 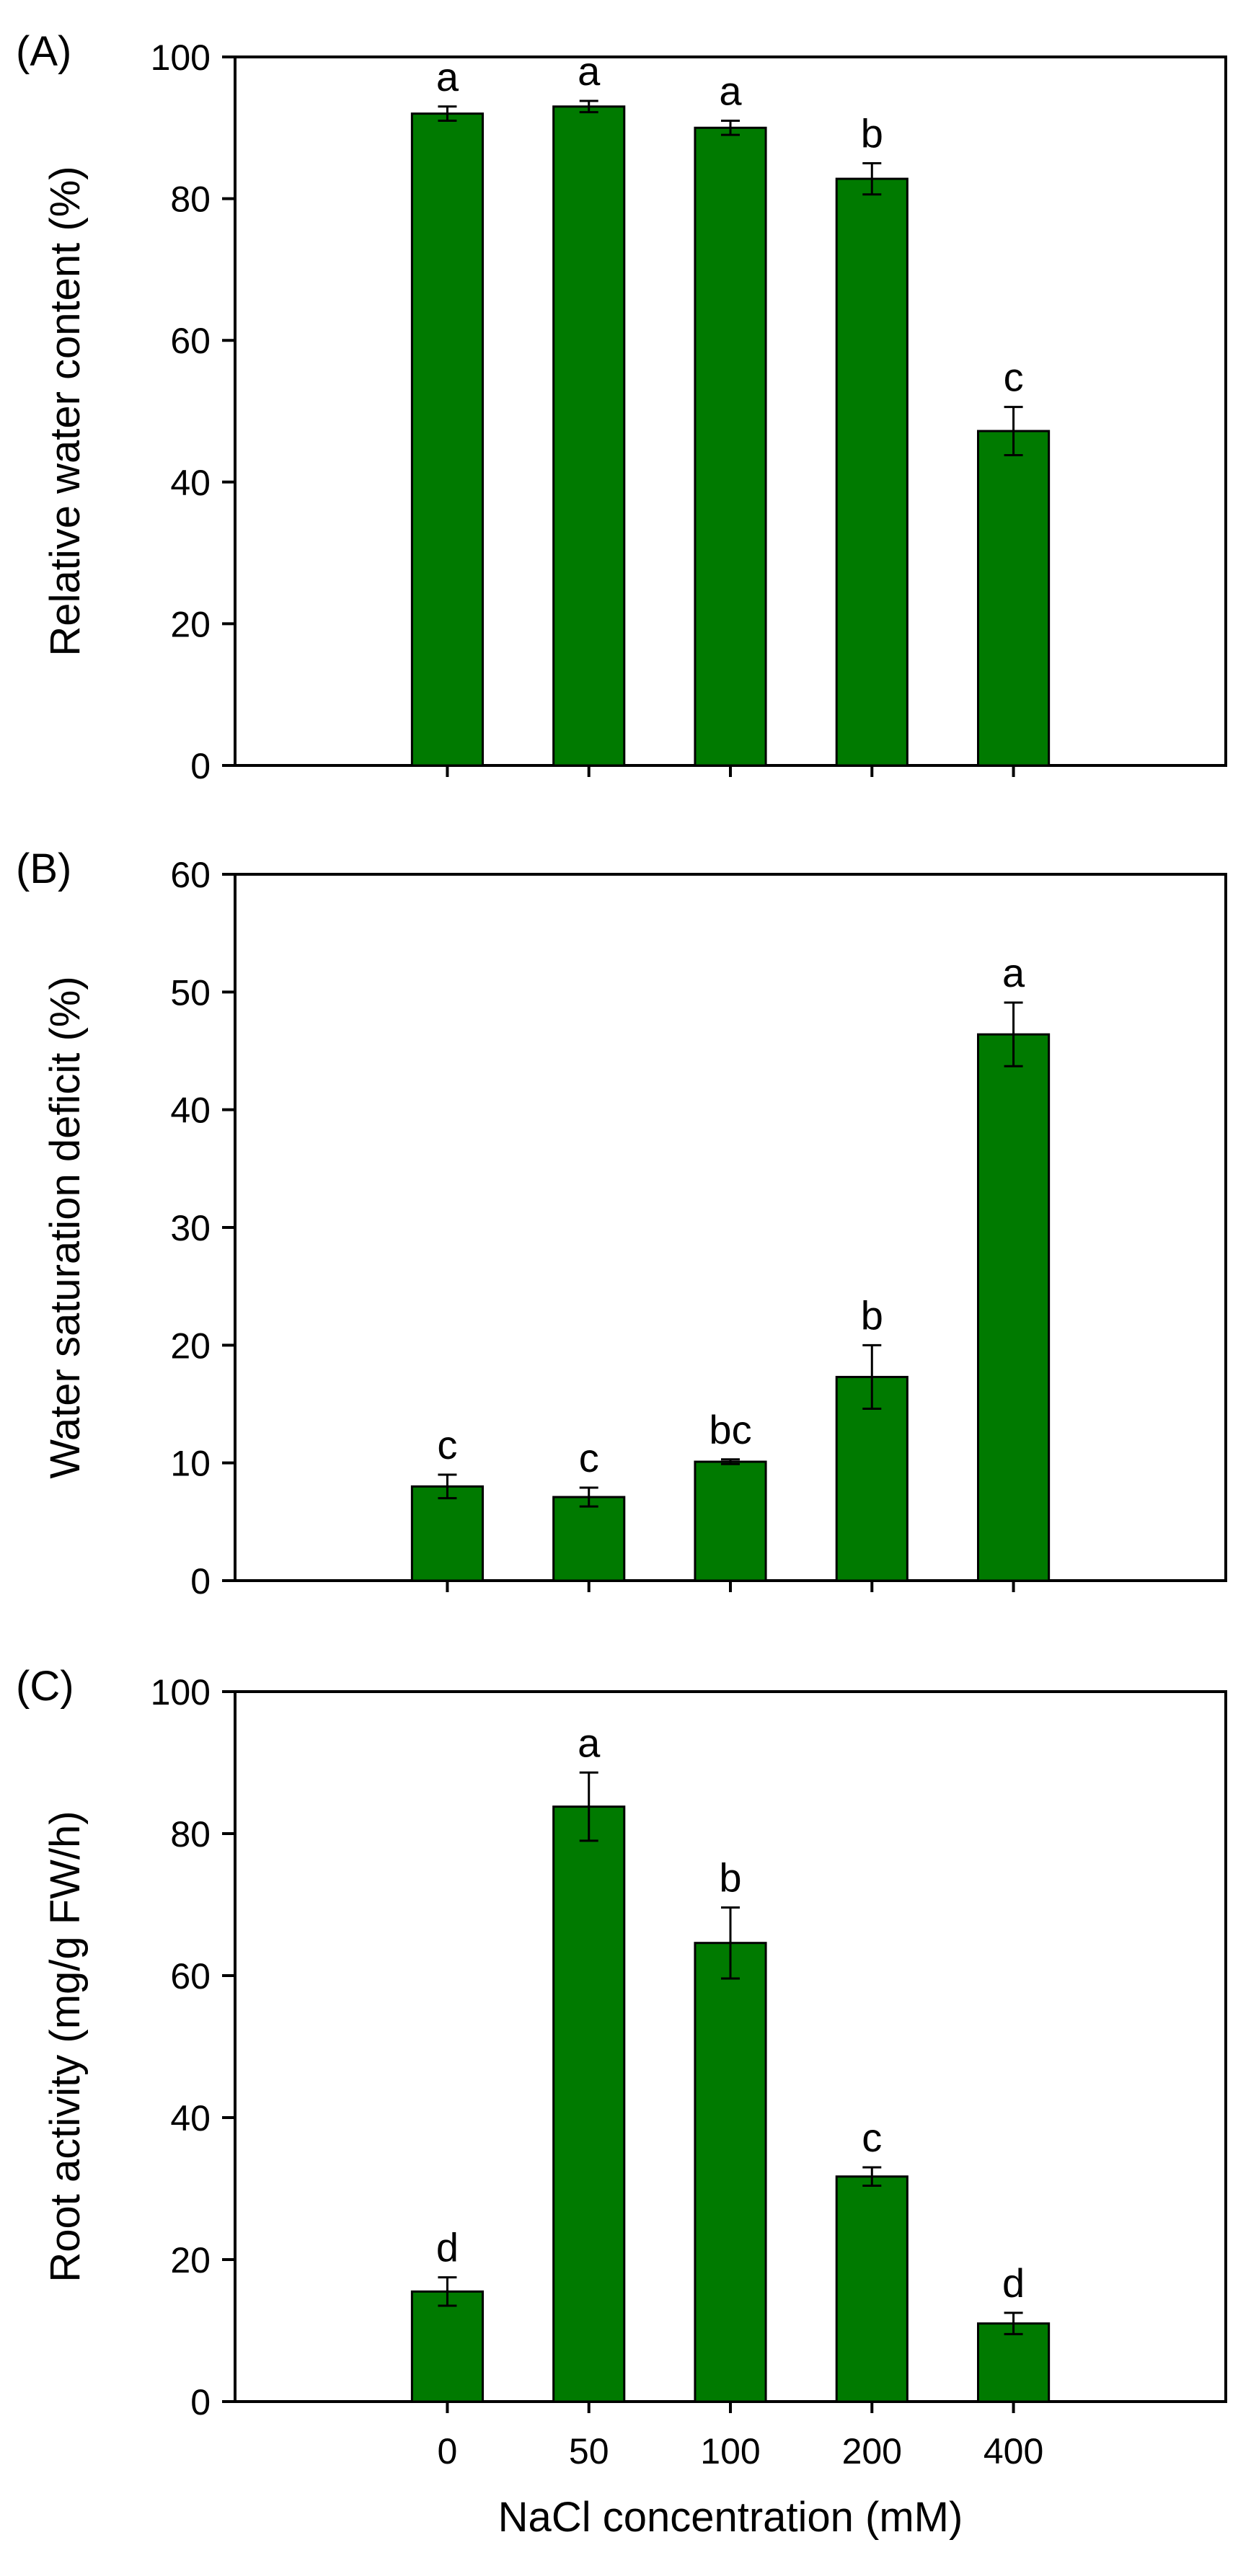 What do you see at coordinates (730, 90) in the screenshot?
I see `significance-label-a-2: a` at bounding box center [730, 90].